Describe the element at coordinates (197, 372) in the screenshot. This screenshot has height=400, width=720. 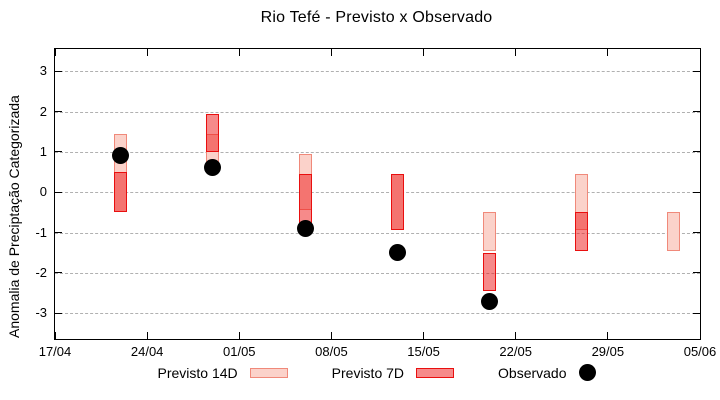
I see `legend-label-previsto-14d: Previsto 14D` at that location.